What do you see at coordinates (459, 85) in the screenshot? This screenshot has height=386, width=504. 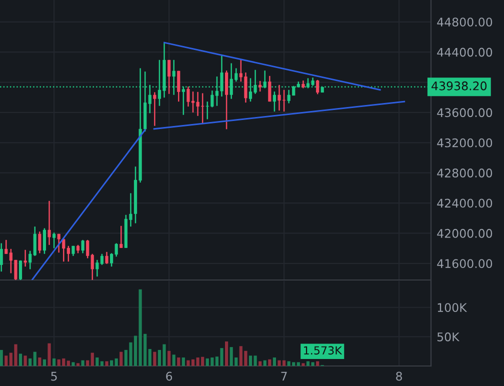 I see `ref-line-label: 43938.20` at bounding box center [459, 85].